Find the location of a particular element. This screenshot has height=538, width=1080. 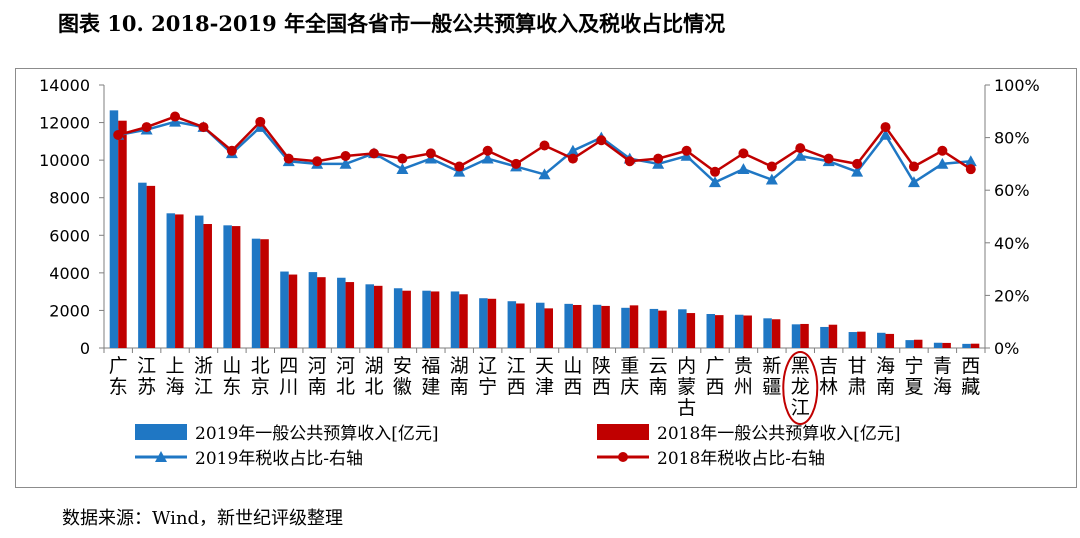

left-tick-label: 14000 is located at coordinates (64, 85).